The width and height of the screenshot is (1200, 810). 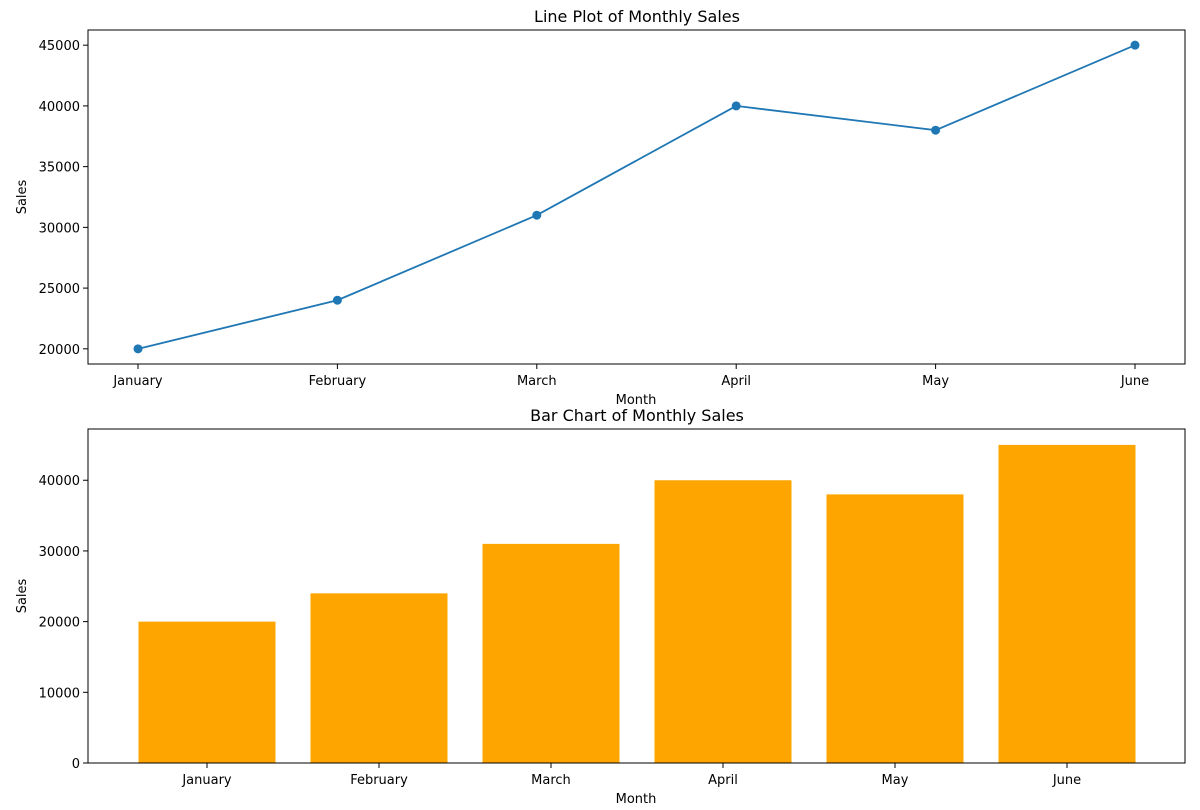 I want to click on bar-x-tick-label-january: January, so click(x=206, y=780).